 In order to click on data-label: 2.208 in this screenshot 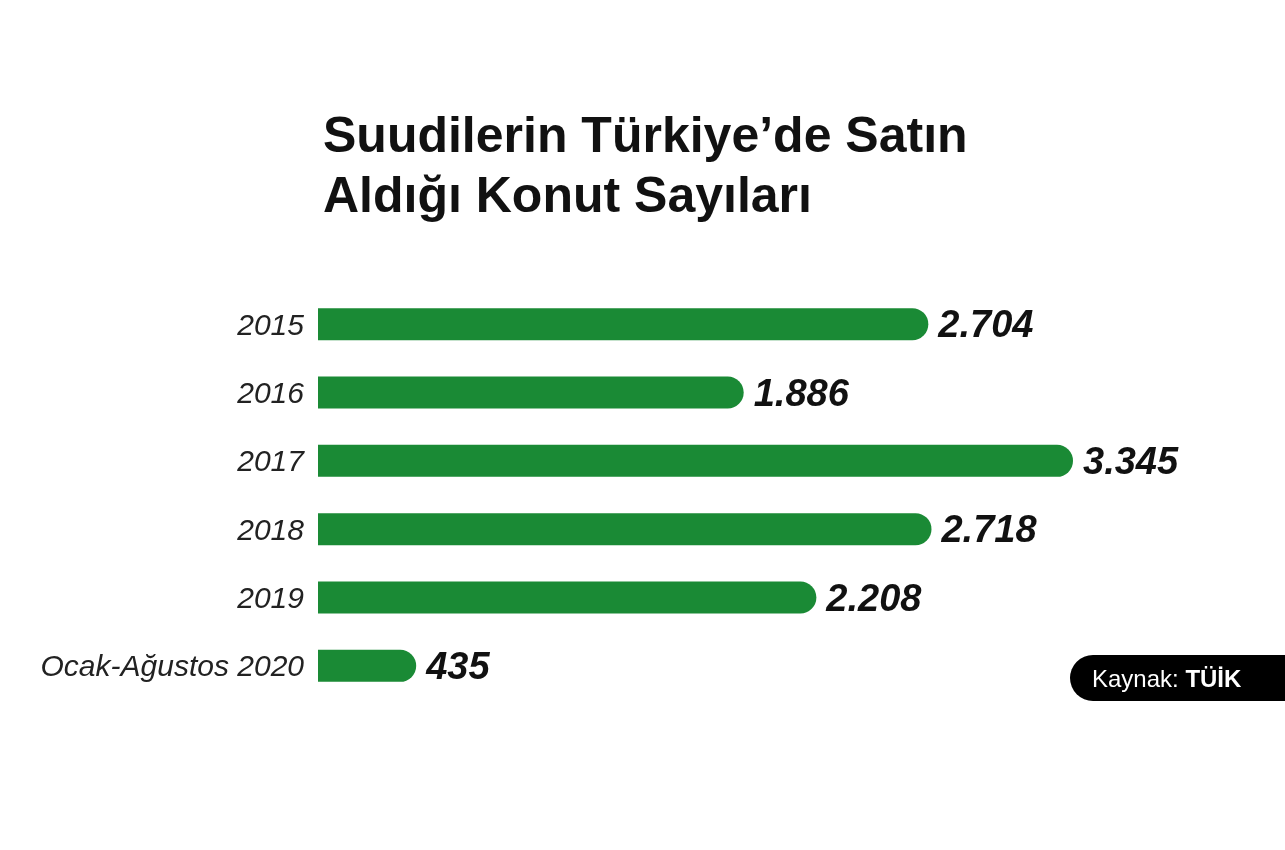, I will do `click(874, 597)`.